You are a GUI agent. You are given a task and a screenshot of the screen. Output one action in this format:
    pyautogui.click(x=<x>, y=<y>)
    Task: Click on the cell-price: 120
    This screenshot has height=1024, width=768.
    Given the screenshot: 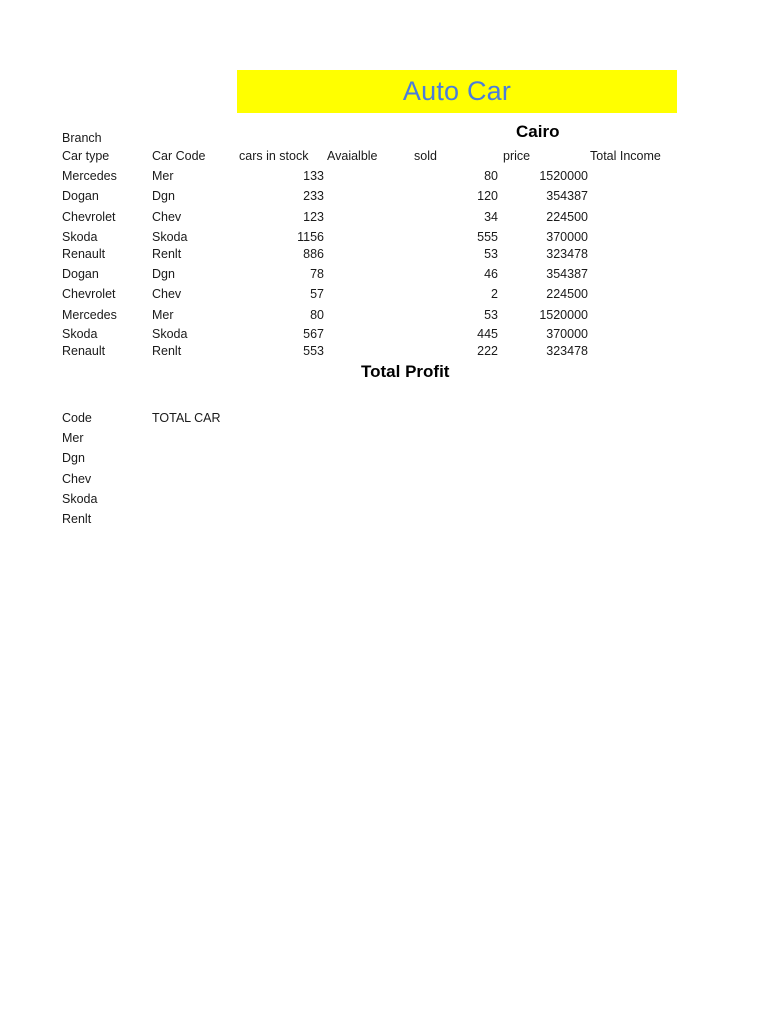 What is the action you would take?
    pyautogui.click(x=487, y=196)
    